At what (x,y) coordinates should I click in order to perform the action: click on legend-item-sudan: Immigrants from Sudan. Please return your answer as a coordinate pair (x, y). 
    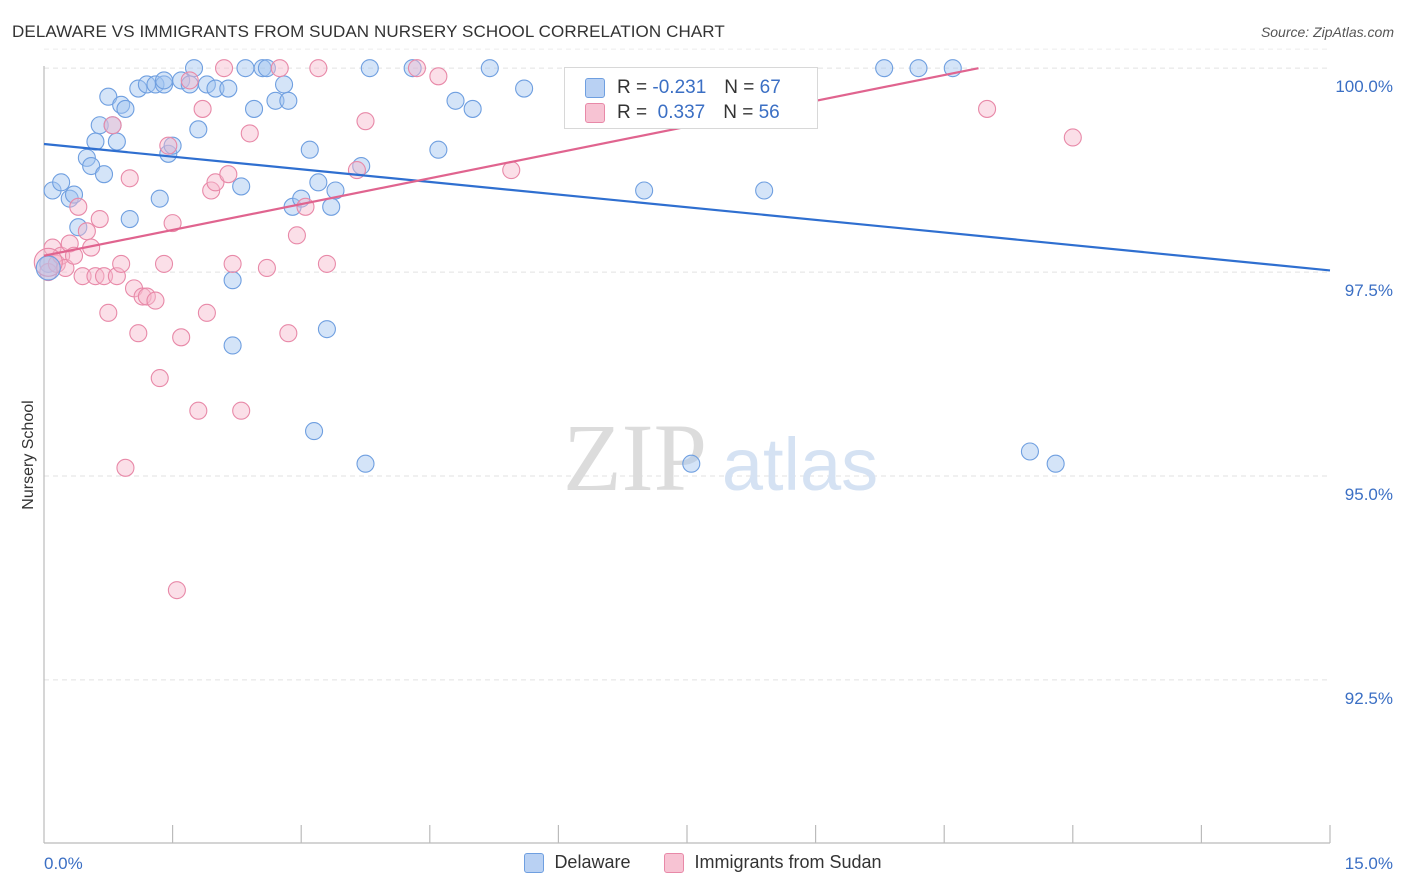
    Looking at the image, I should click on (773, 862).